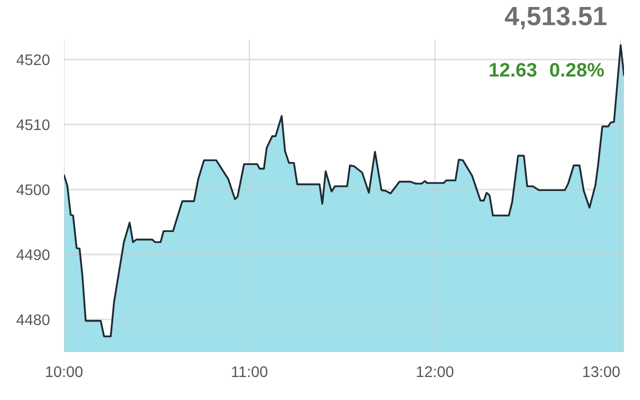 The height and width of the screenshot is (400, 640). What do you see at coordinates (513, 69) in the screenshot?
I see `annotation: 12.63` at bounding box center [513, 69].